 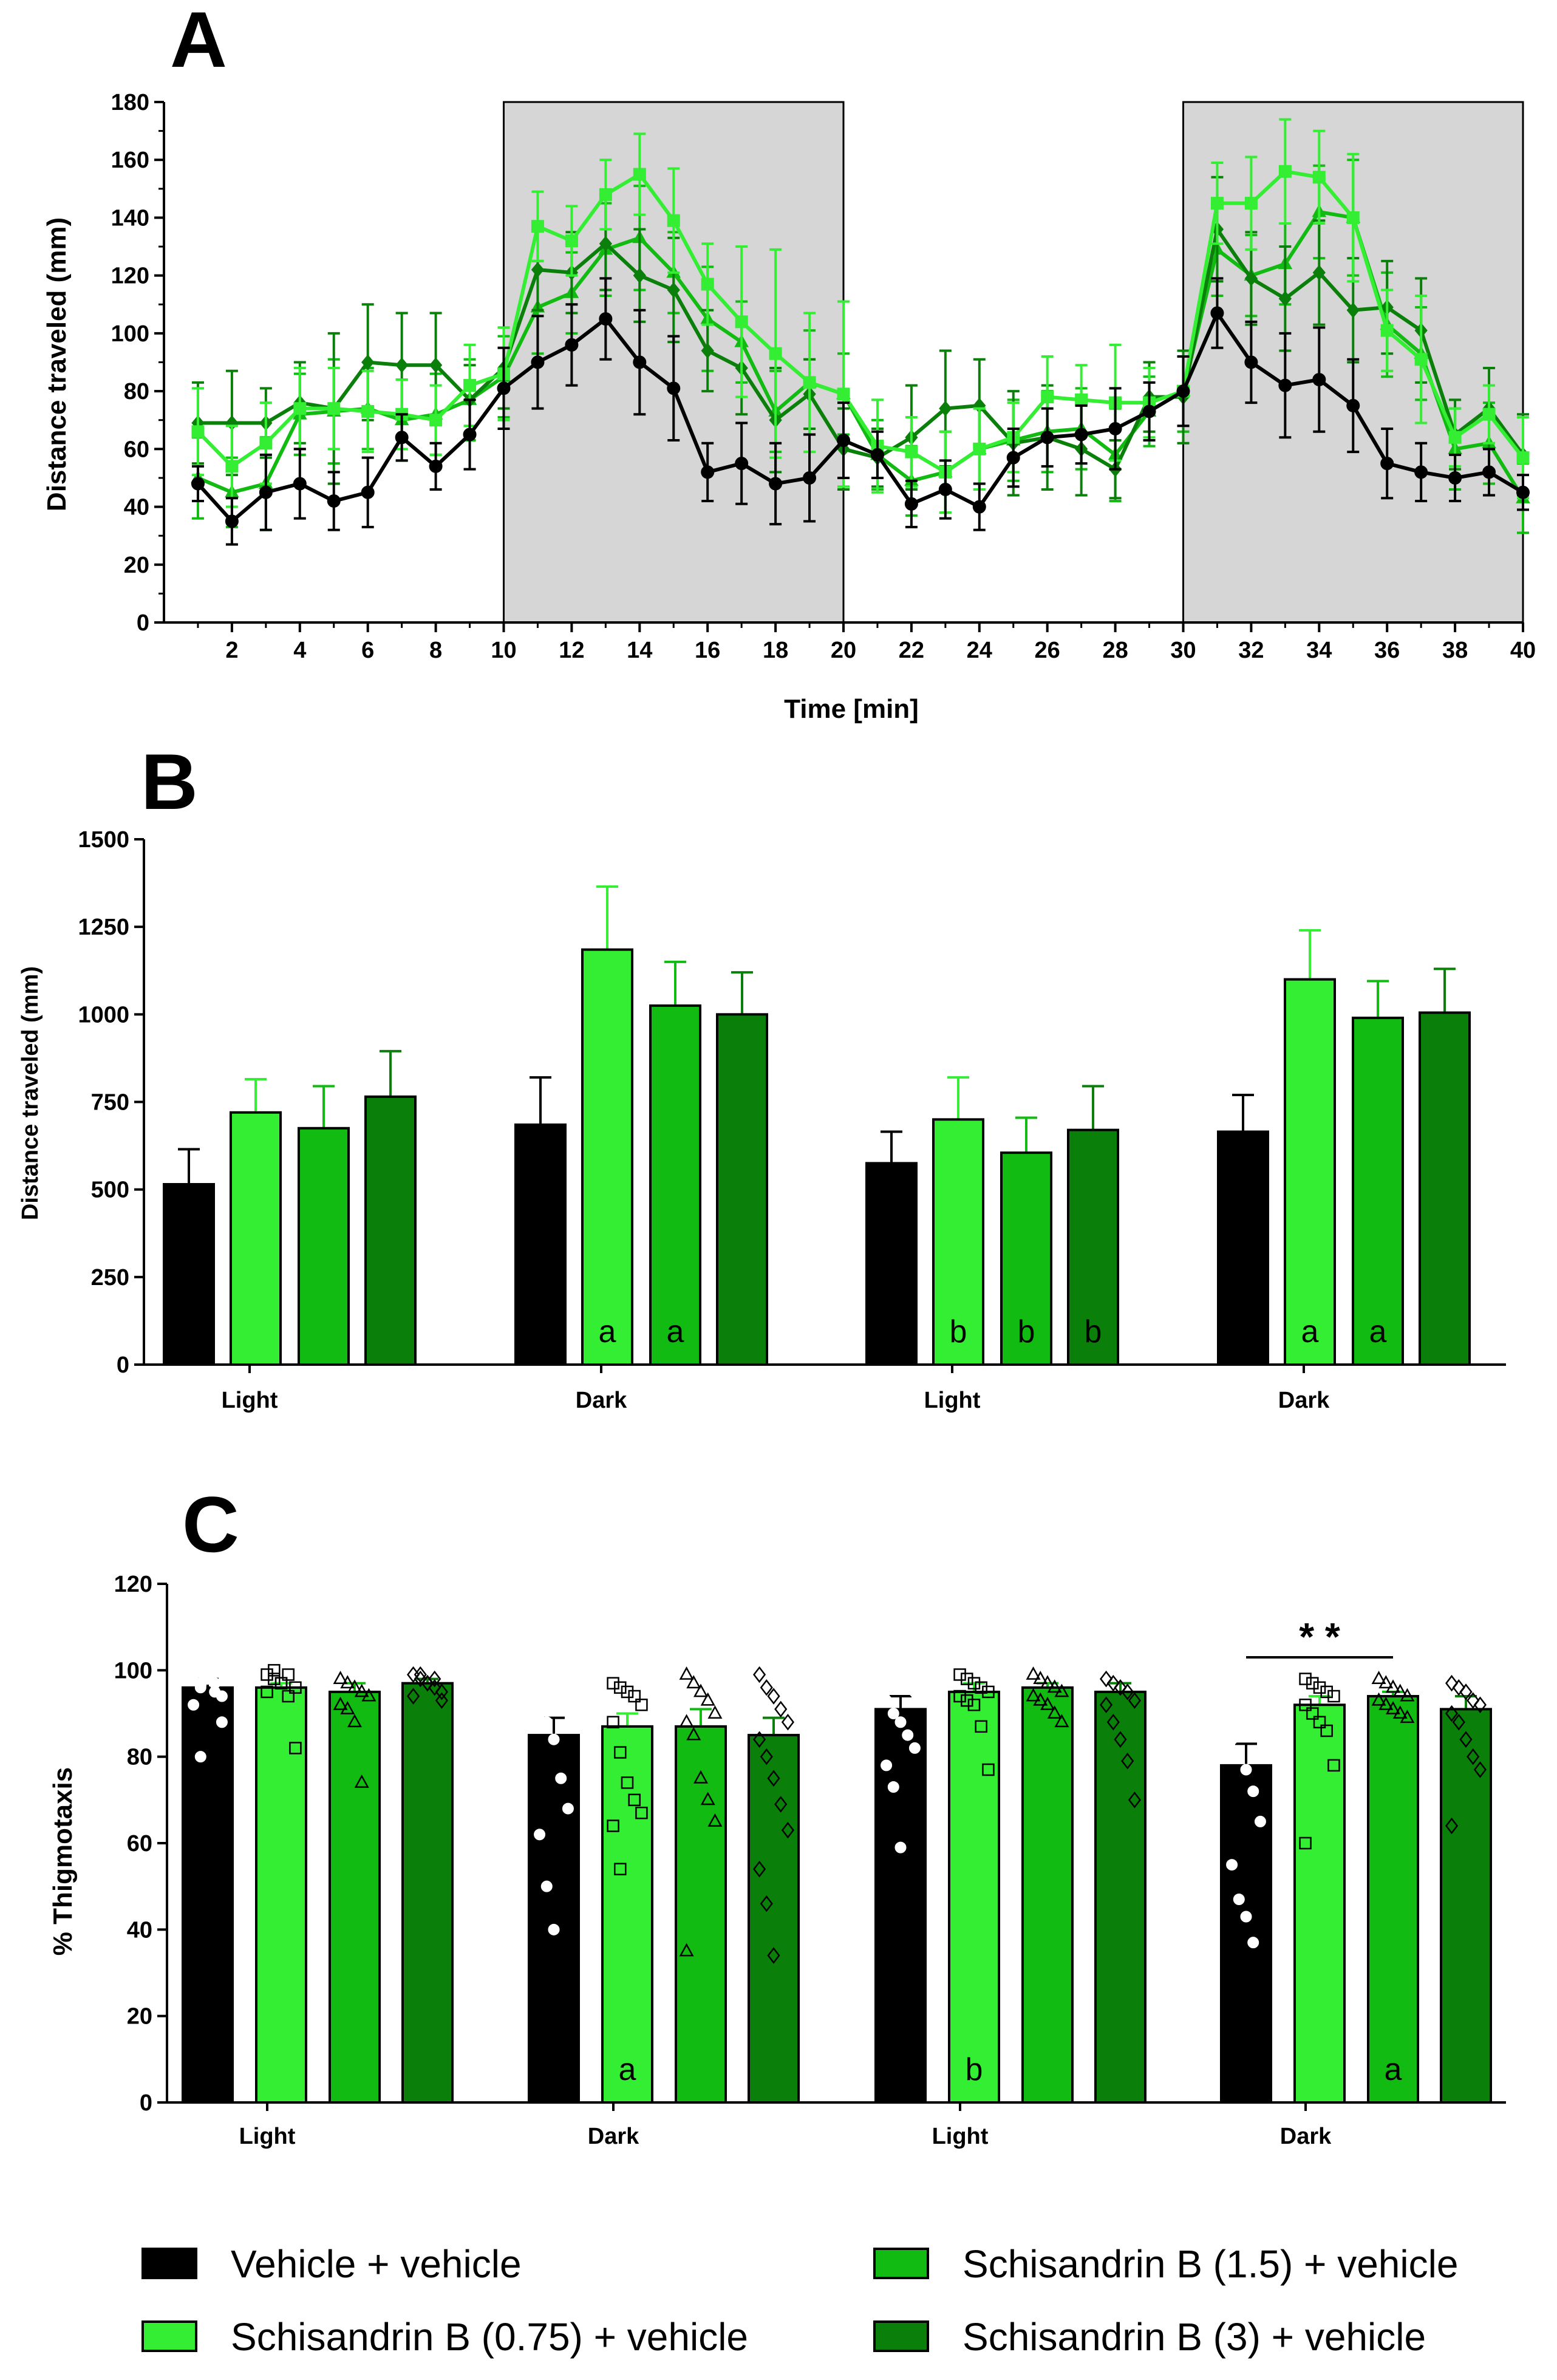 What do you see at coordinates (139, 1930) in the screenshot?
I see `y-tick-label: 40` at bounding box center [139, 1930].